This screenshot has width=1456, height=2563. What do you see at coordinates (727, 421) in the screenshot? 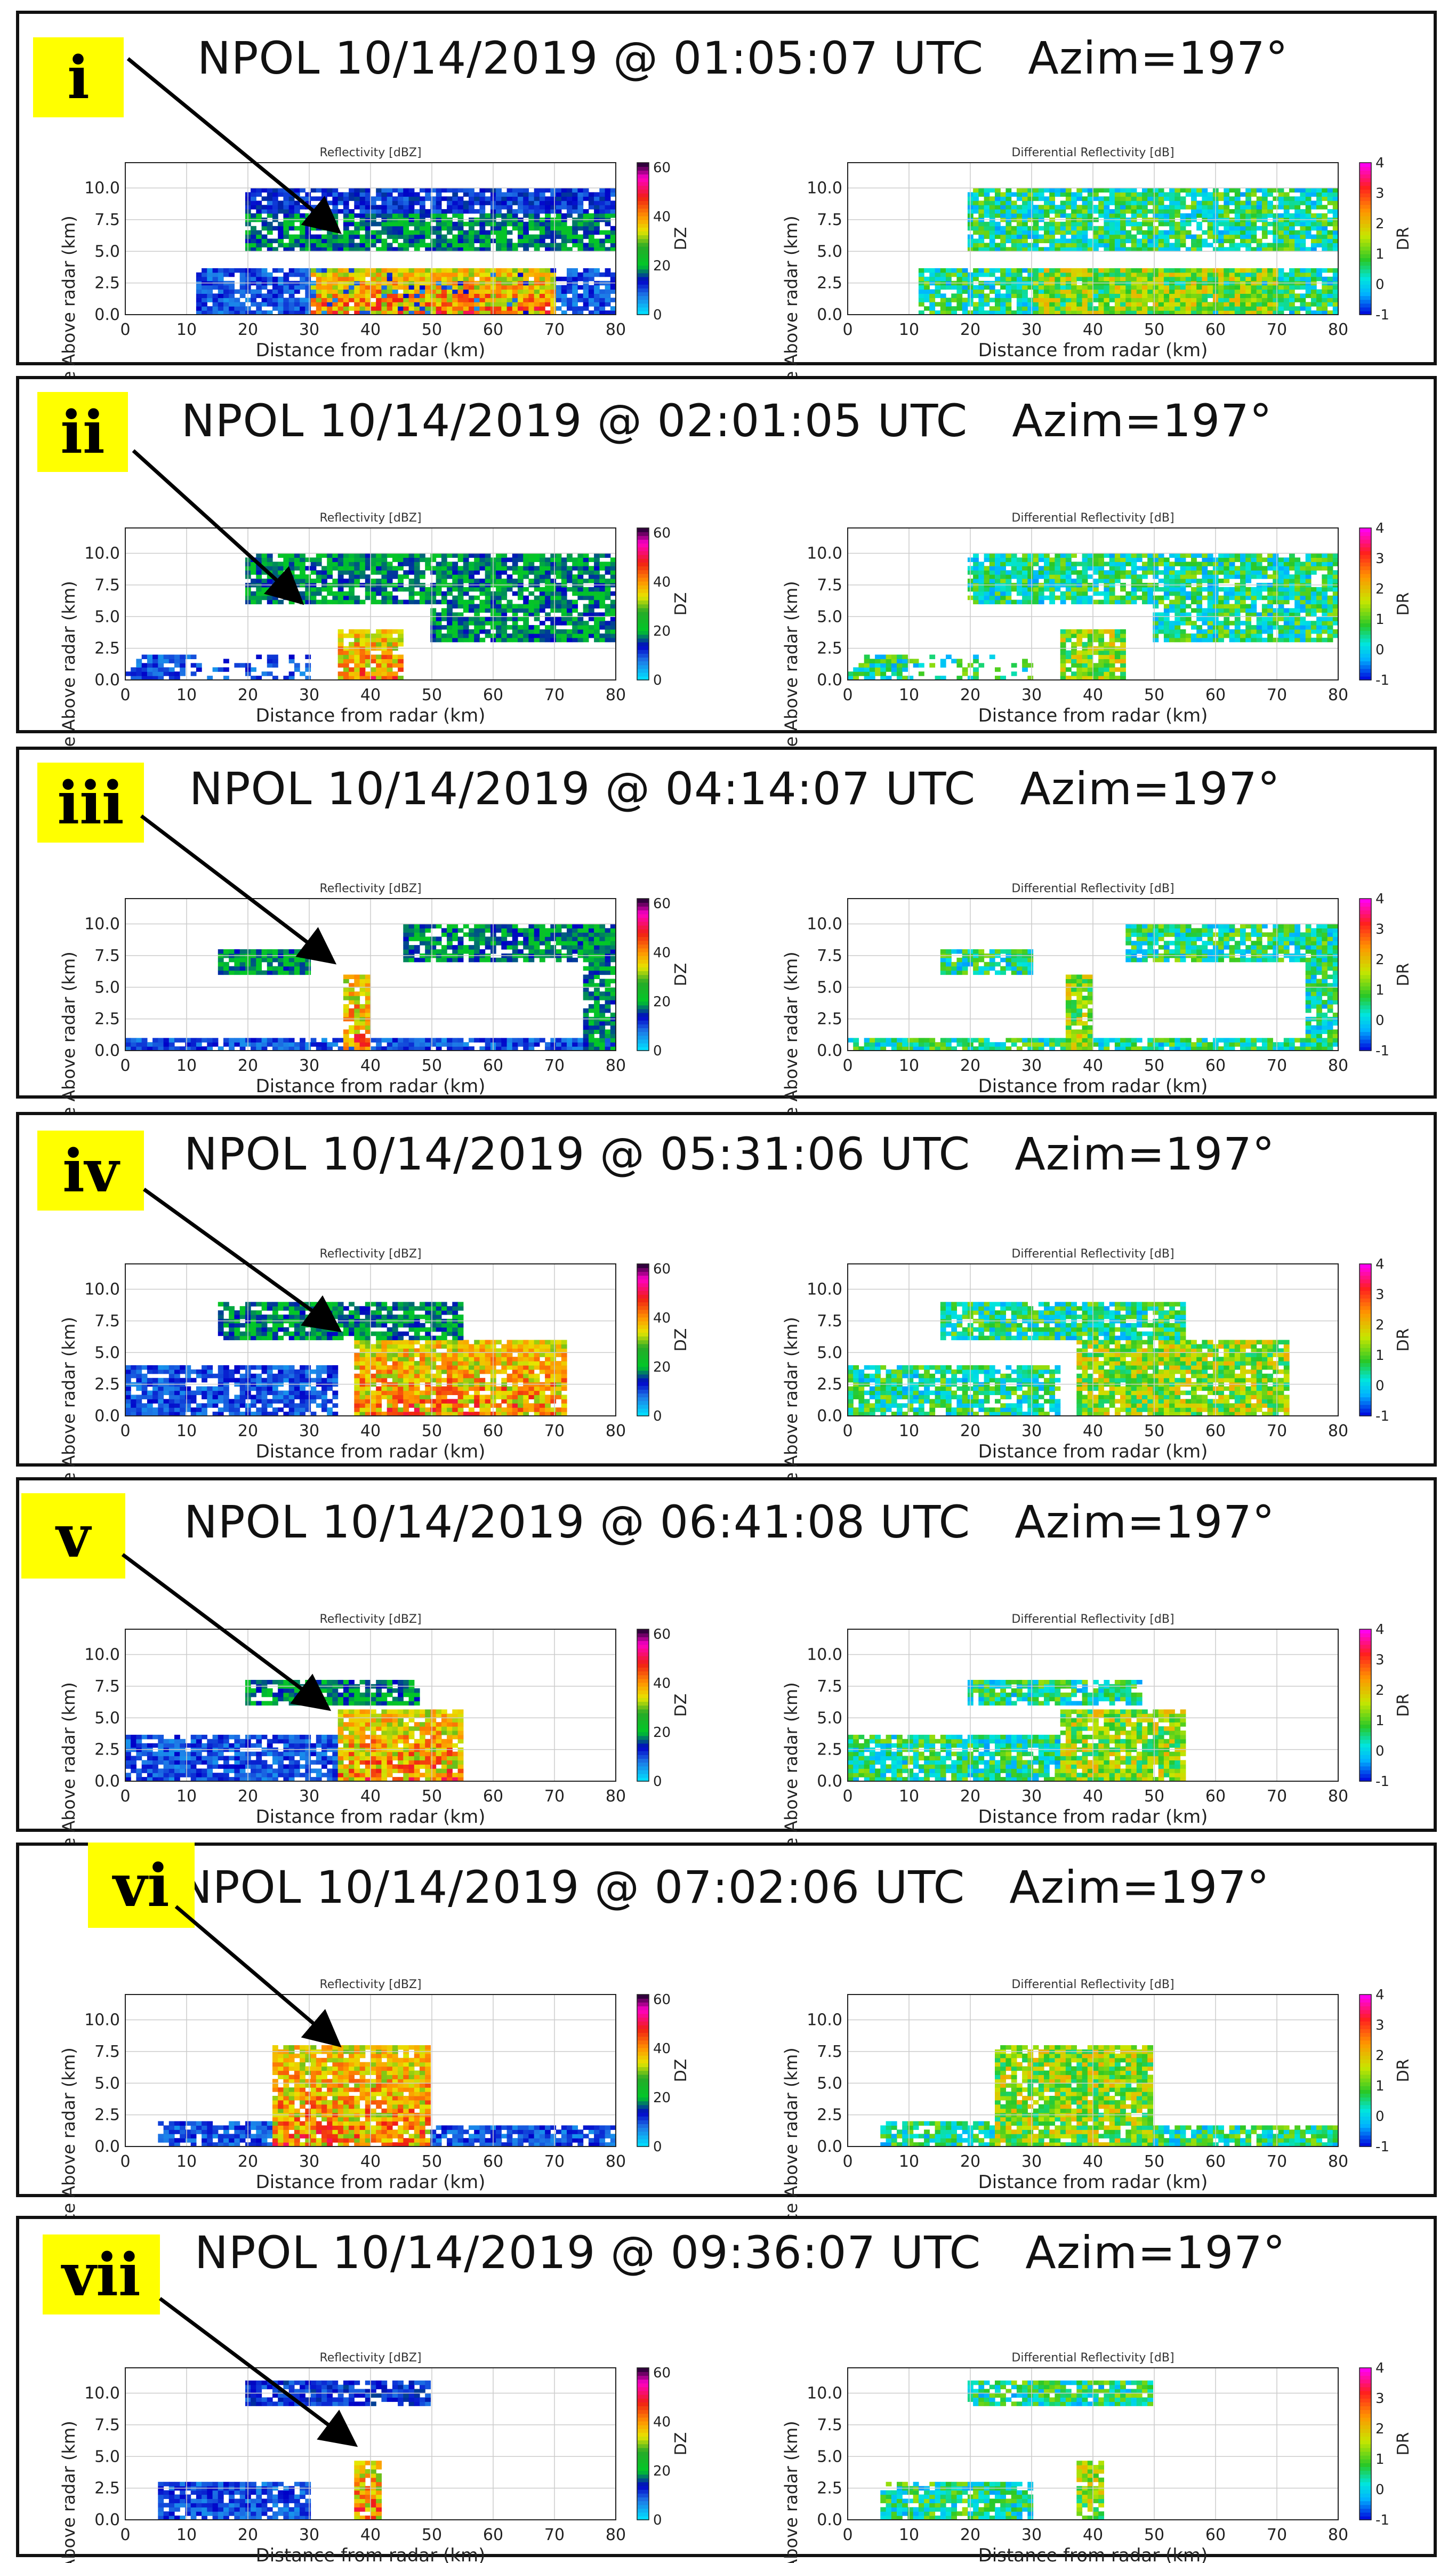
I see `panel-title: NPOL 10/14/2019 @ 02:01:05 UTC Azim=197°` at bounding box center [727, 421].